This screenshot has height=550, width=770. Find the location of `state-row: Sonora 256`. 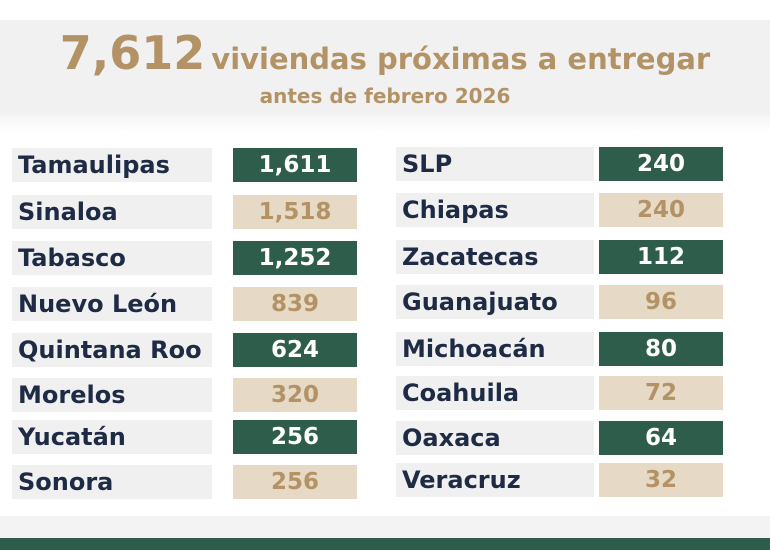

state-row: Sonora 256 is located at coordinates (184, 482).